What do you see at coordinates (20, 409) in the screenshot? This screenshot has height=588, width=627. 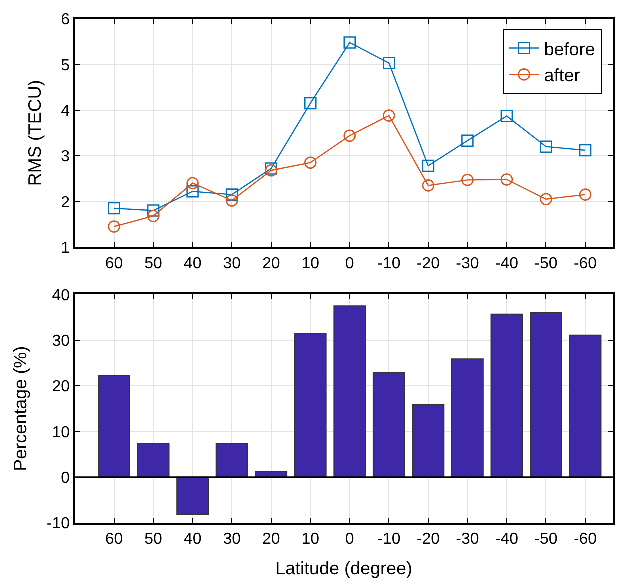 I see `y-axis-title: Percentage (%)` at bounding box center [20, 409].